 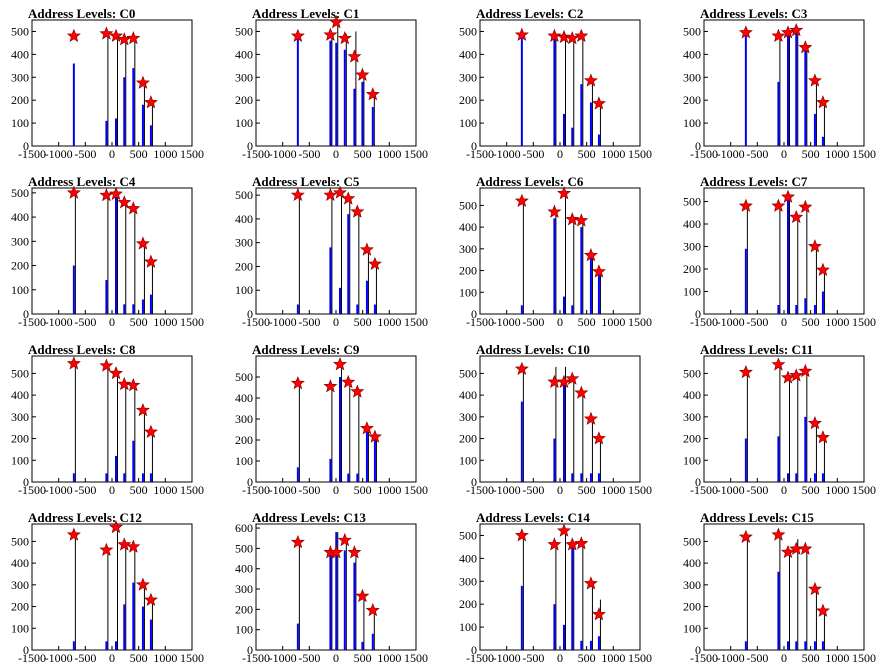 What do you see at coordinates (309, 517) in the screenshot?
I see `panel-title: Address Levels: C13` at bounding box center [309, 517].